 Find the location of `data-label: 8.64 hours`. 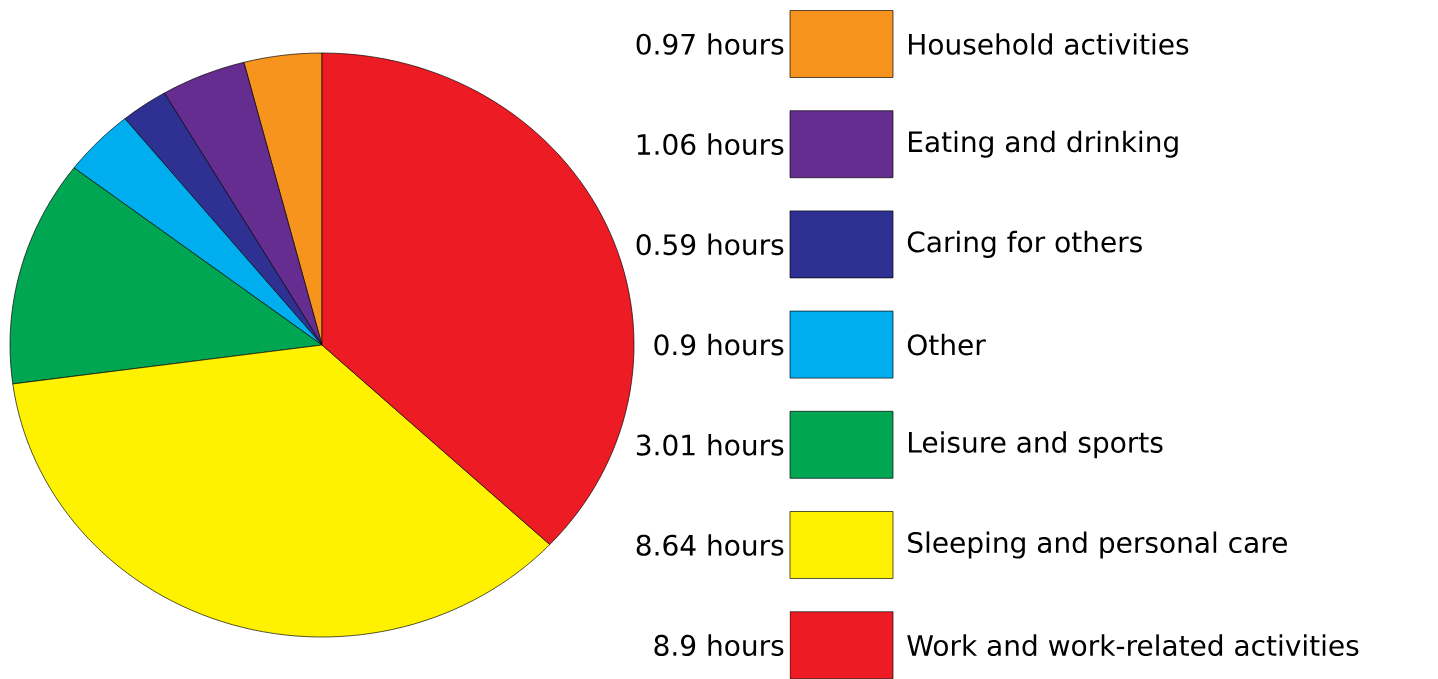

data-label: 8.64 hours is located at coordinates (710, 545).